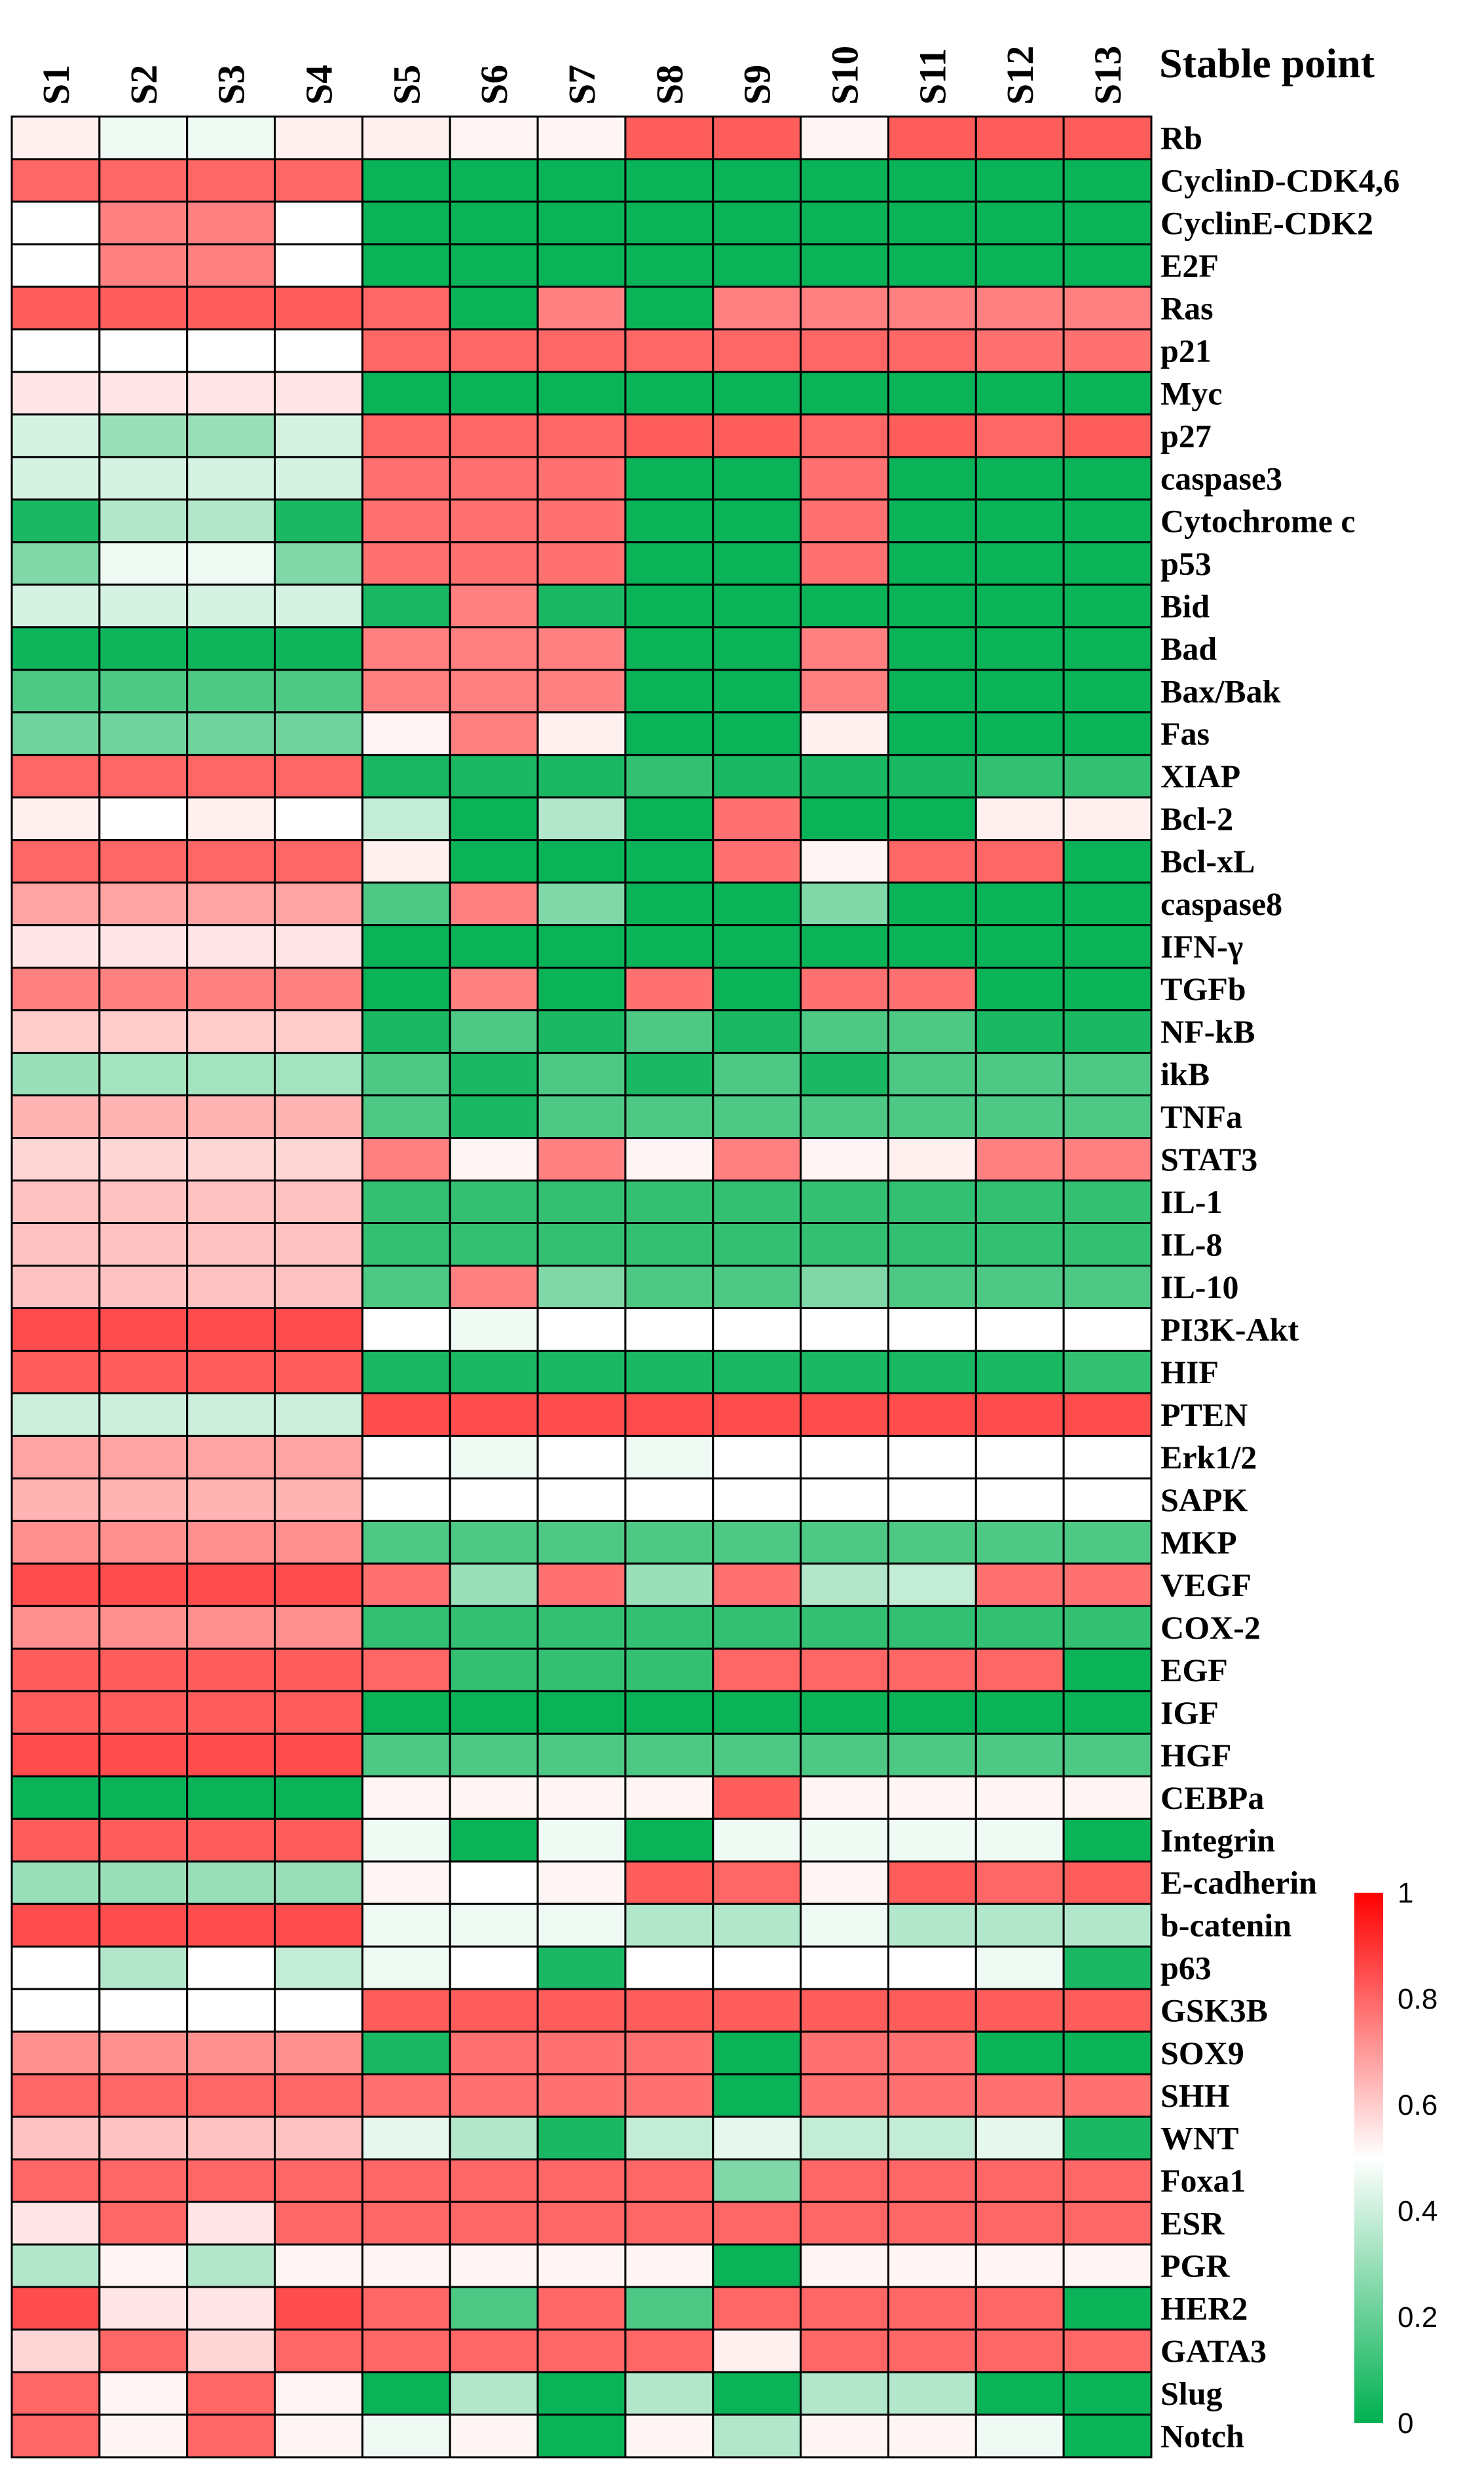 This screenshot has height=2490, width=1484. I want to click on row-label: GATA3, so click(1213, 2351).